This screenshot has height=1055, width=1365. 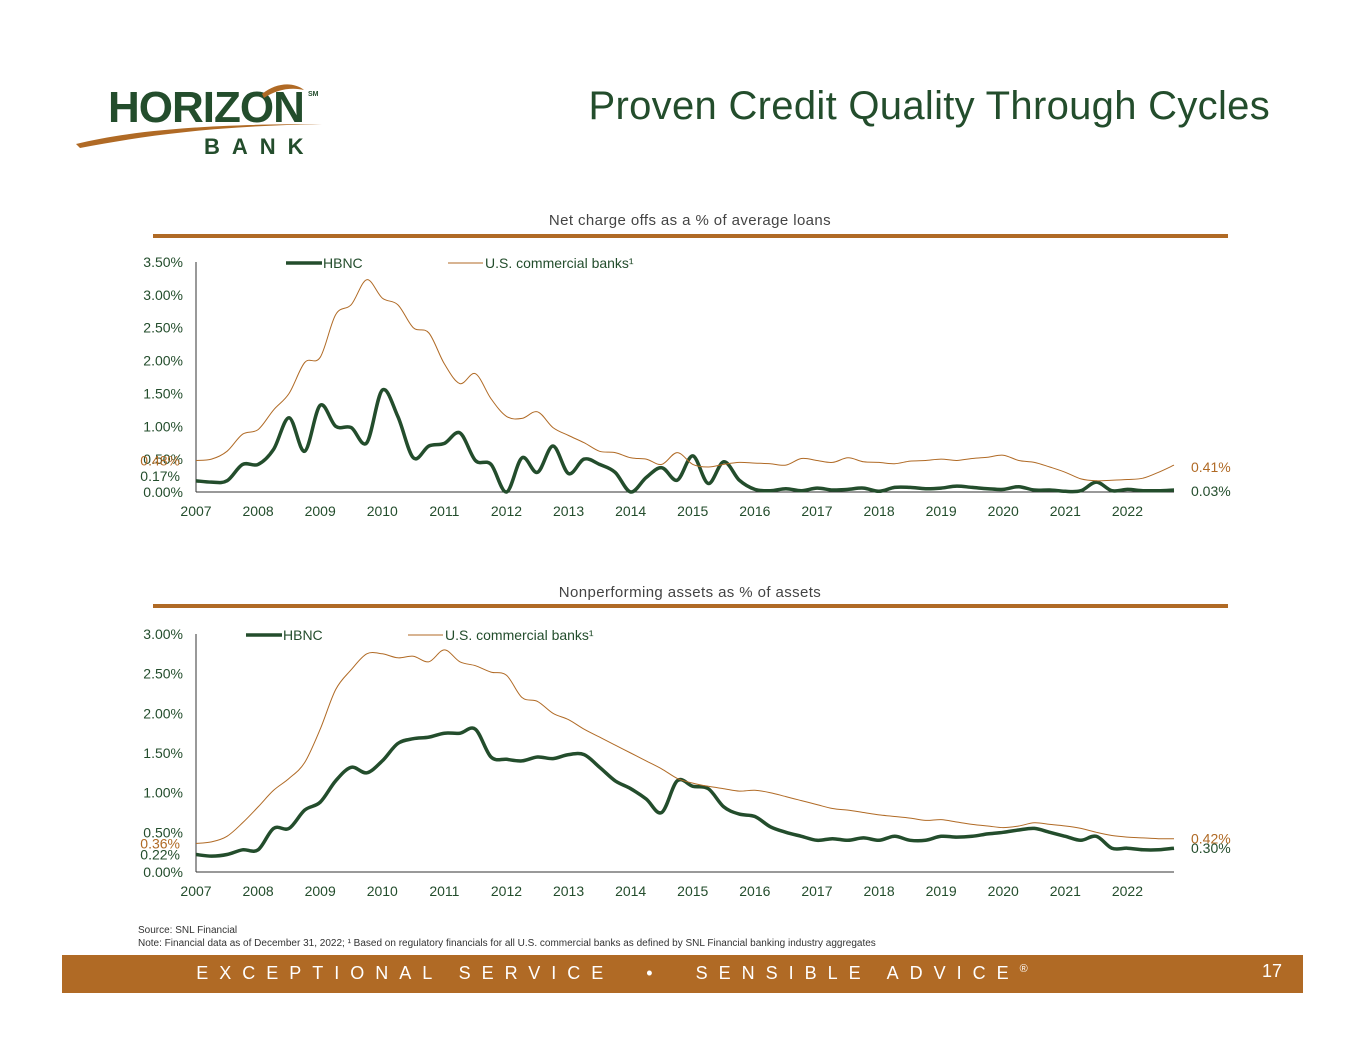 I want to click on footer-bar, so click(x=682, y=974).